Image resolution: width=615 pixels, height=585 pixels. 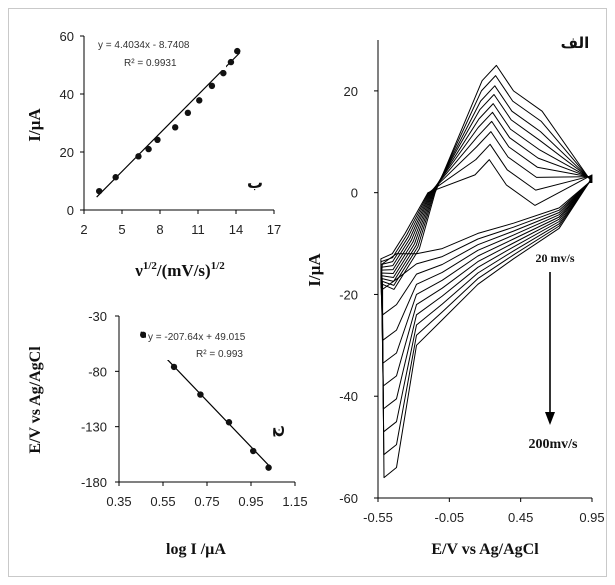 What do you see at coordinates (554, 444) in the screenshot?
I see `main-annotation-end: 200mv/s` at bounding box center [554, 444].